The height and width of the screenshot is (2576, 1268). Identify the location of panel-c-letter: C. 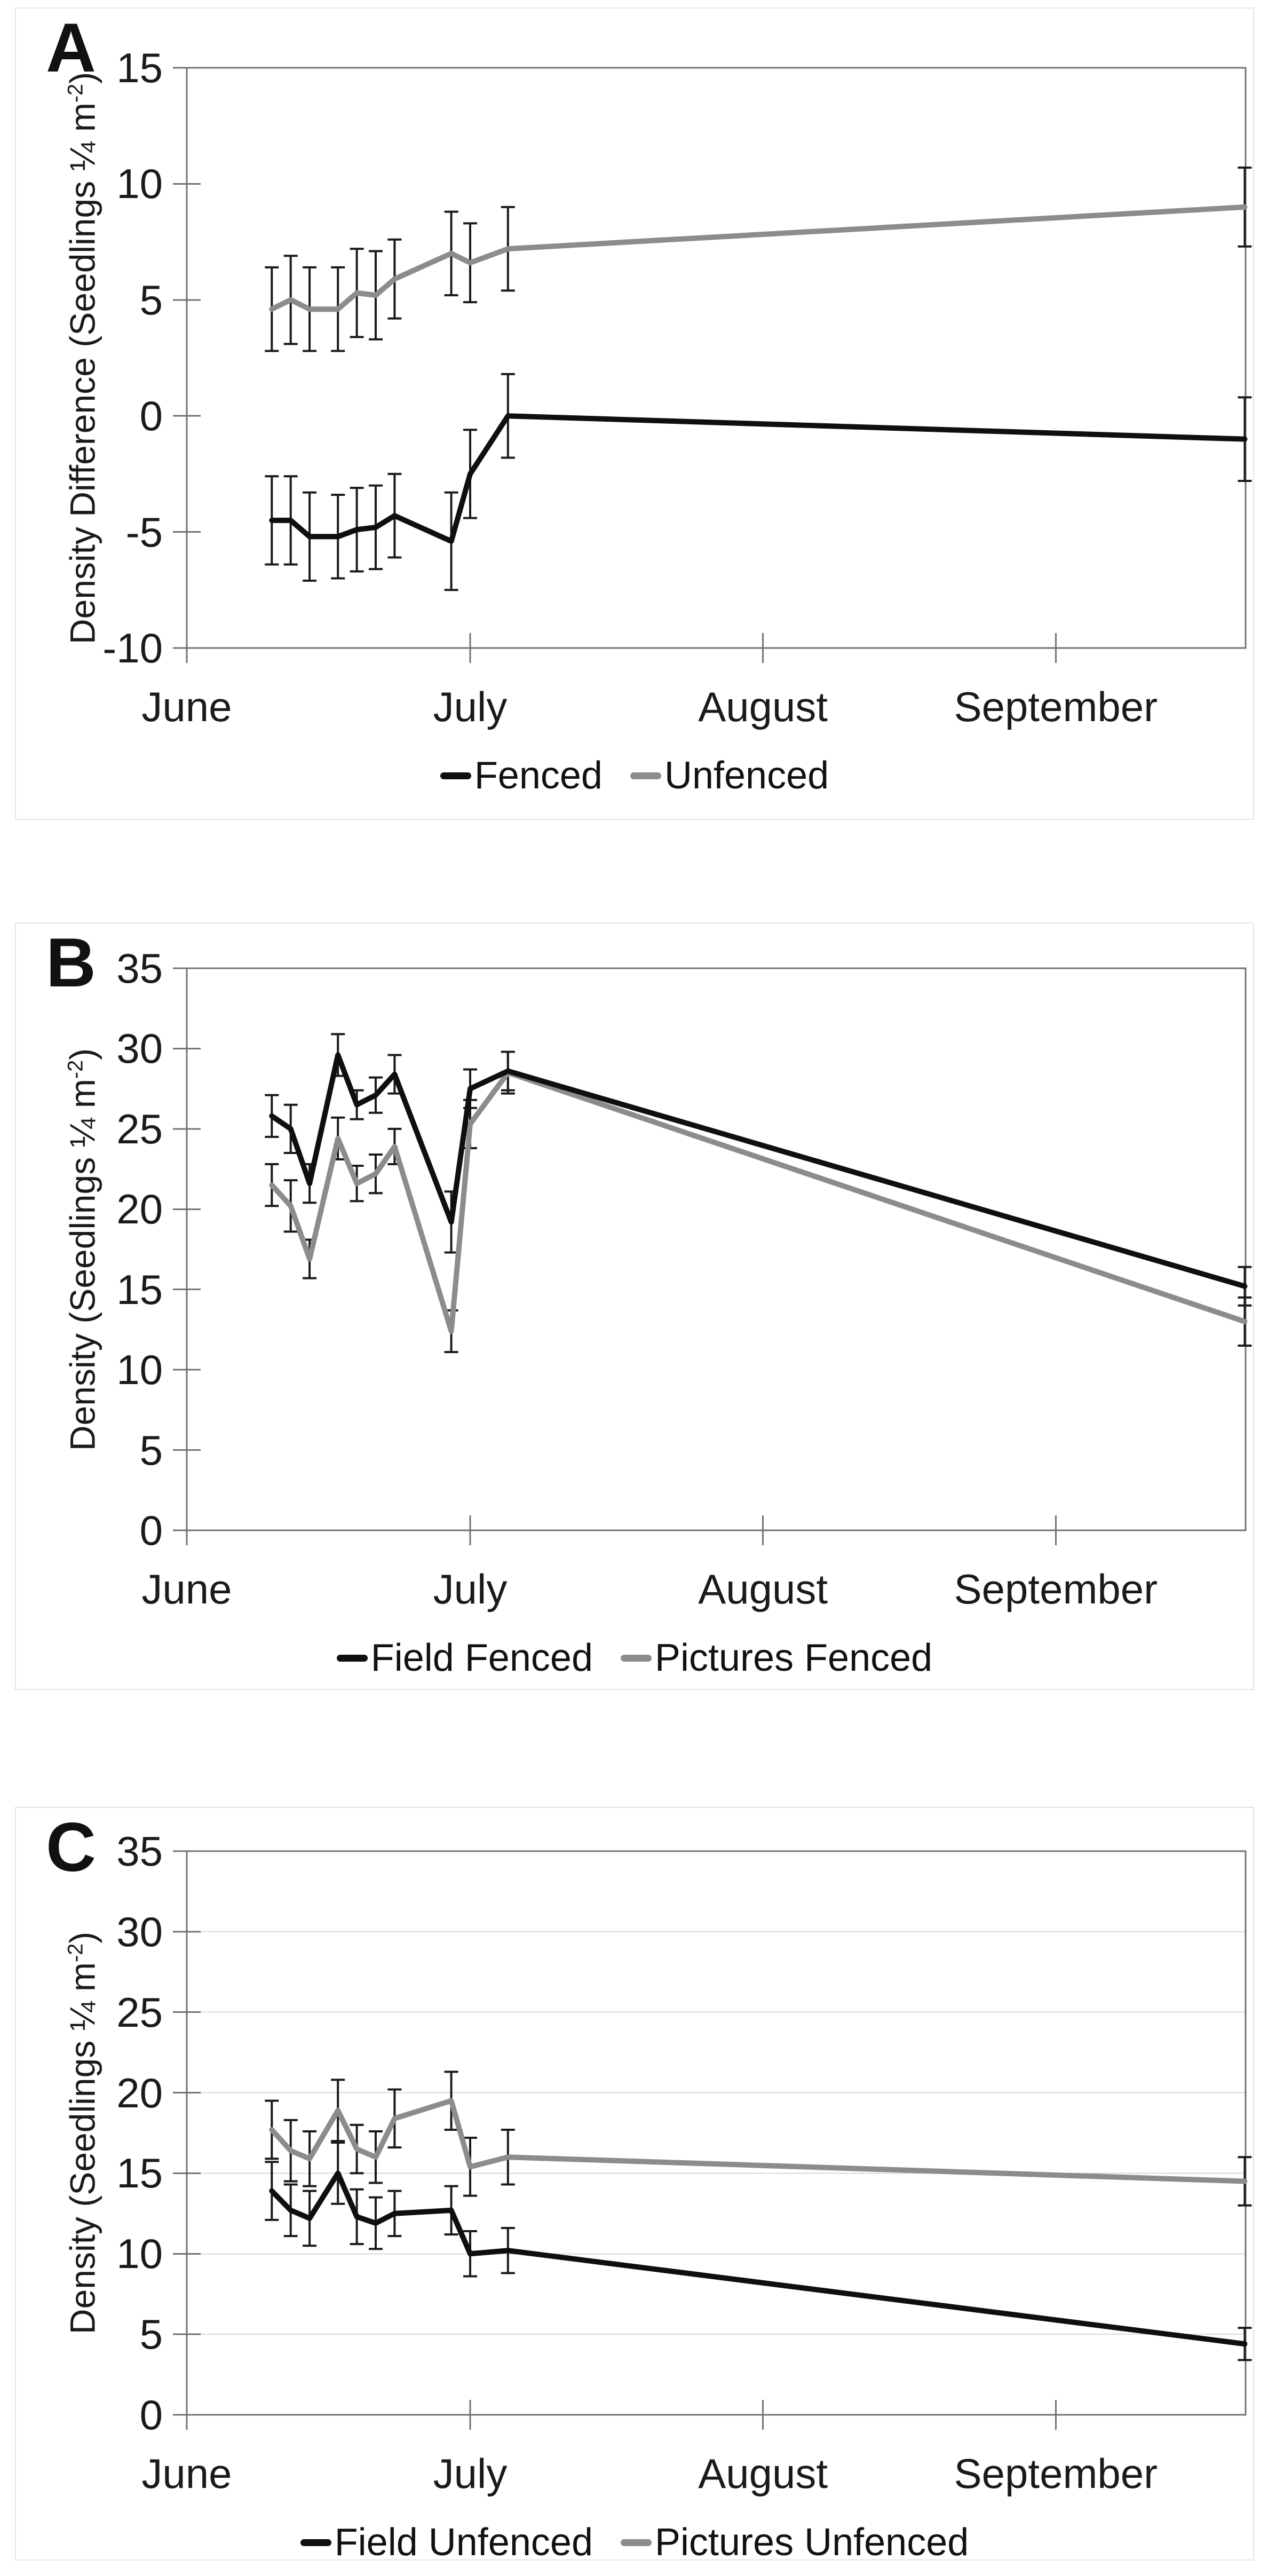
(71, 1847).